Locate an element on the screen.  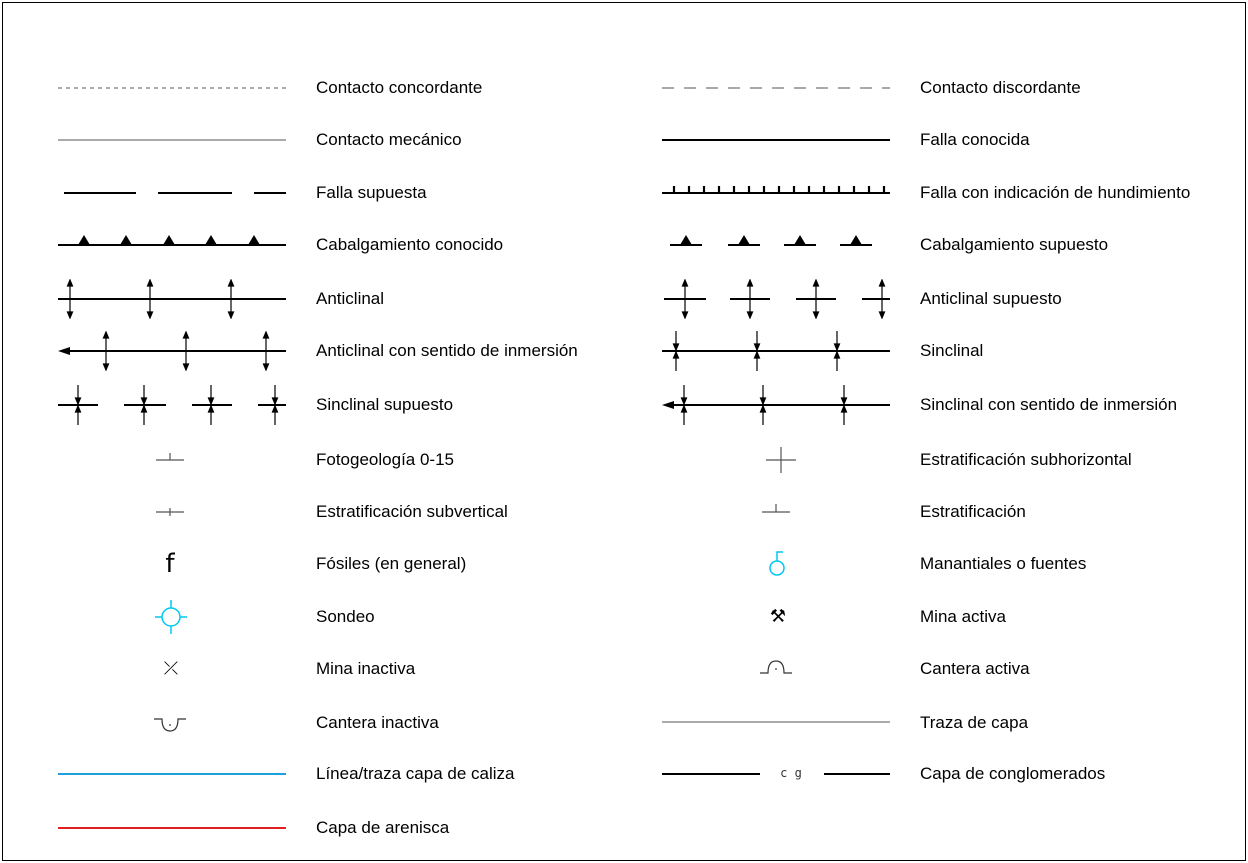
legend-label: Mina activa is located at coordinates (963, 616).